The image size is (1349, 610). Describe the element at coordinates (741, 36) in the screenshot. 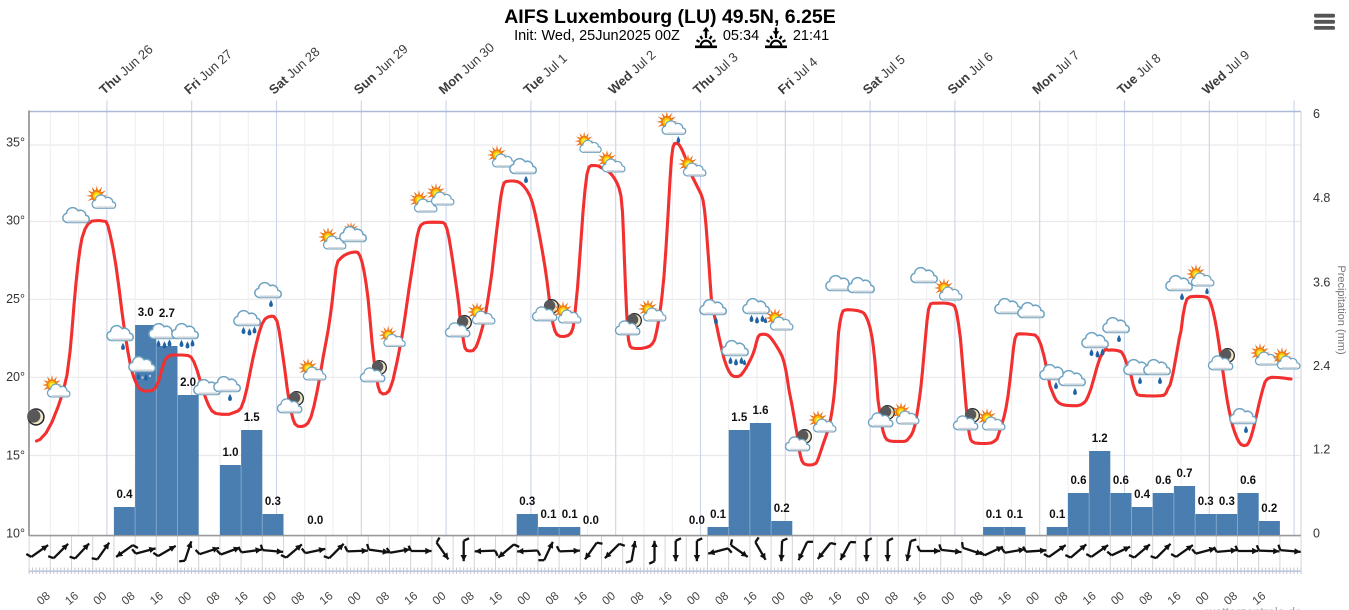

I see `svg-text: 05:34` at that location.